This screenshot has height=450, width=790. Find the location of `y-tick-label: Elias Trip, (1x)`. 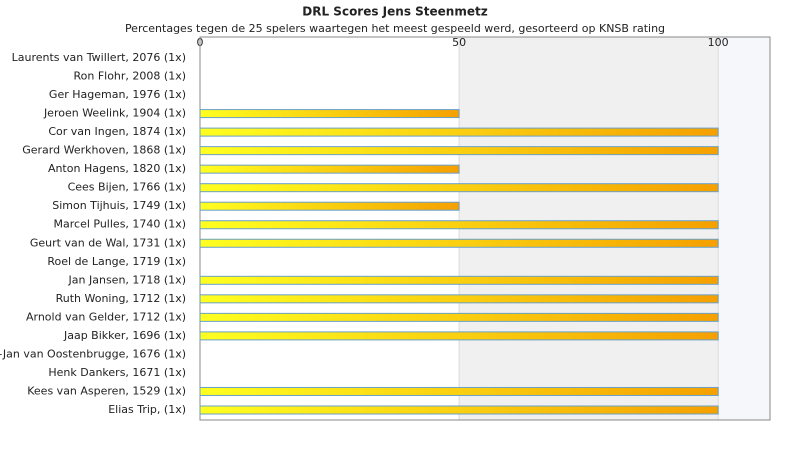

y-tick-label: Elias Trip, (1x) is located at coordinates (147, 409).